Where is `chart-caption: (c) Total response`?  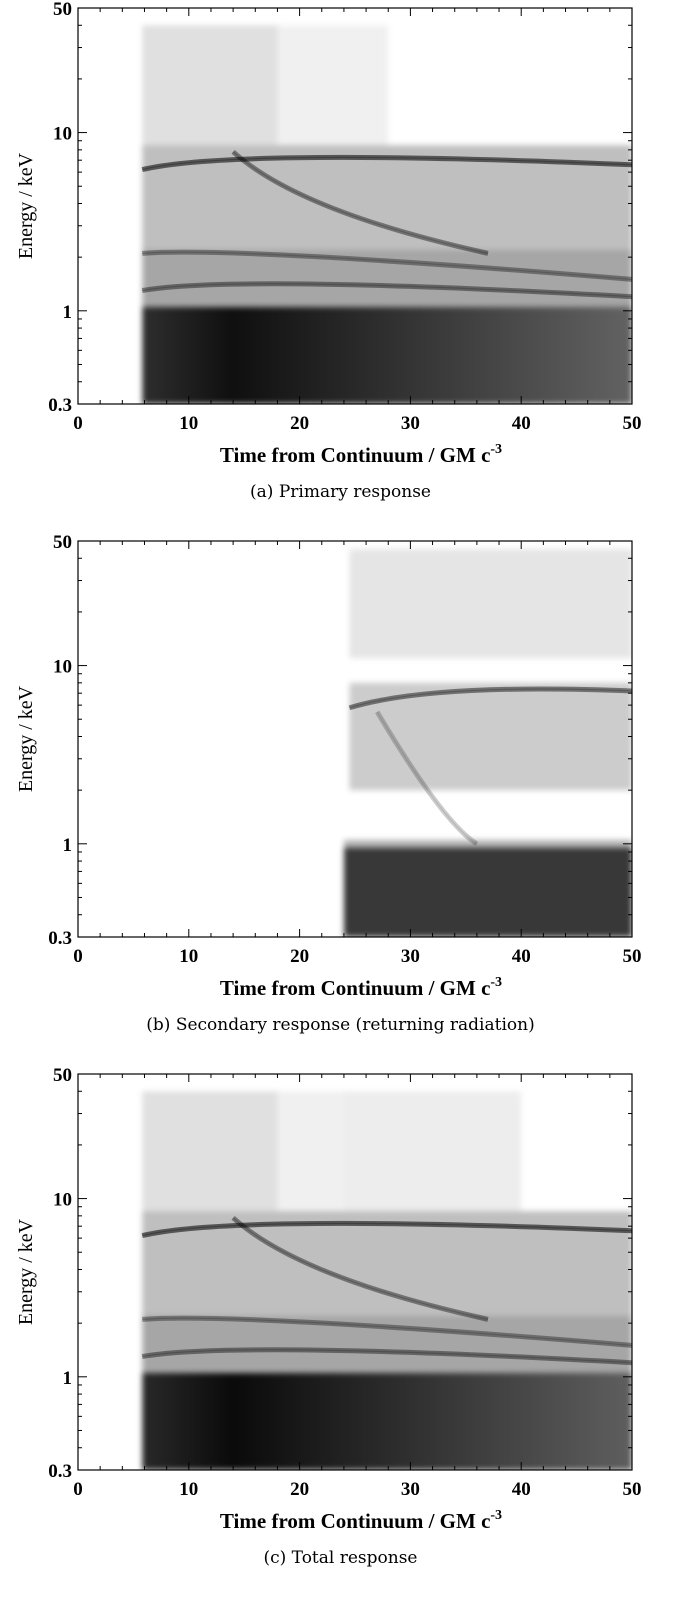 chart-caption: (c) Total response is located at coordinates (340, 1558).